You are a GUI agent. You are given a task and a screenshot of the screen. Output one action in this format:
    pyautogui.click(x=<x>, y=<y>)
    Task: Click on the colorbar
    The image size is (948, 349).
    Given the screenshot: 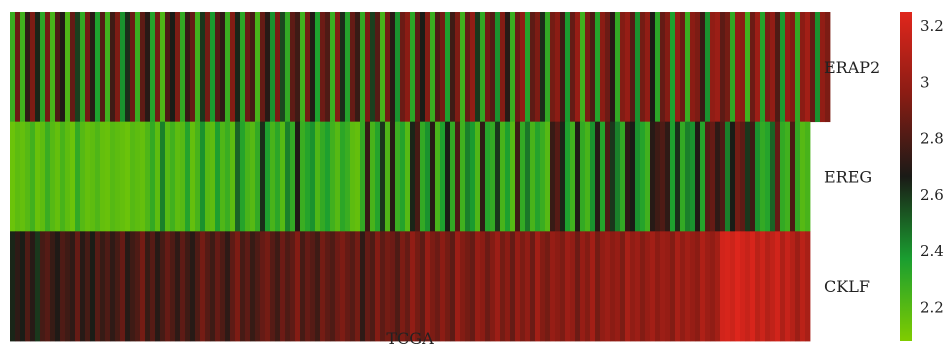 What is the action you would take?
    pyautogui.click(x=906, y=176)
    